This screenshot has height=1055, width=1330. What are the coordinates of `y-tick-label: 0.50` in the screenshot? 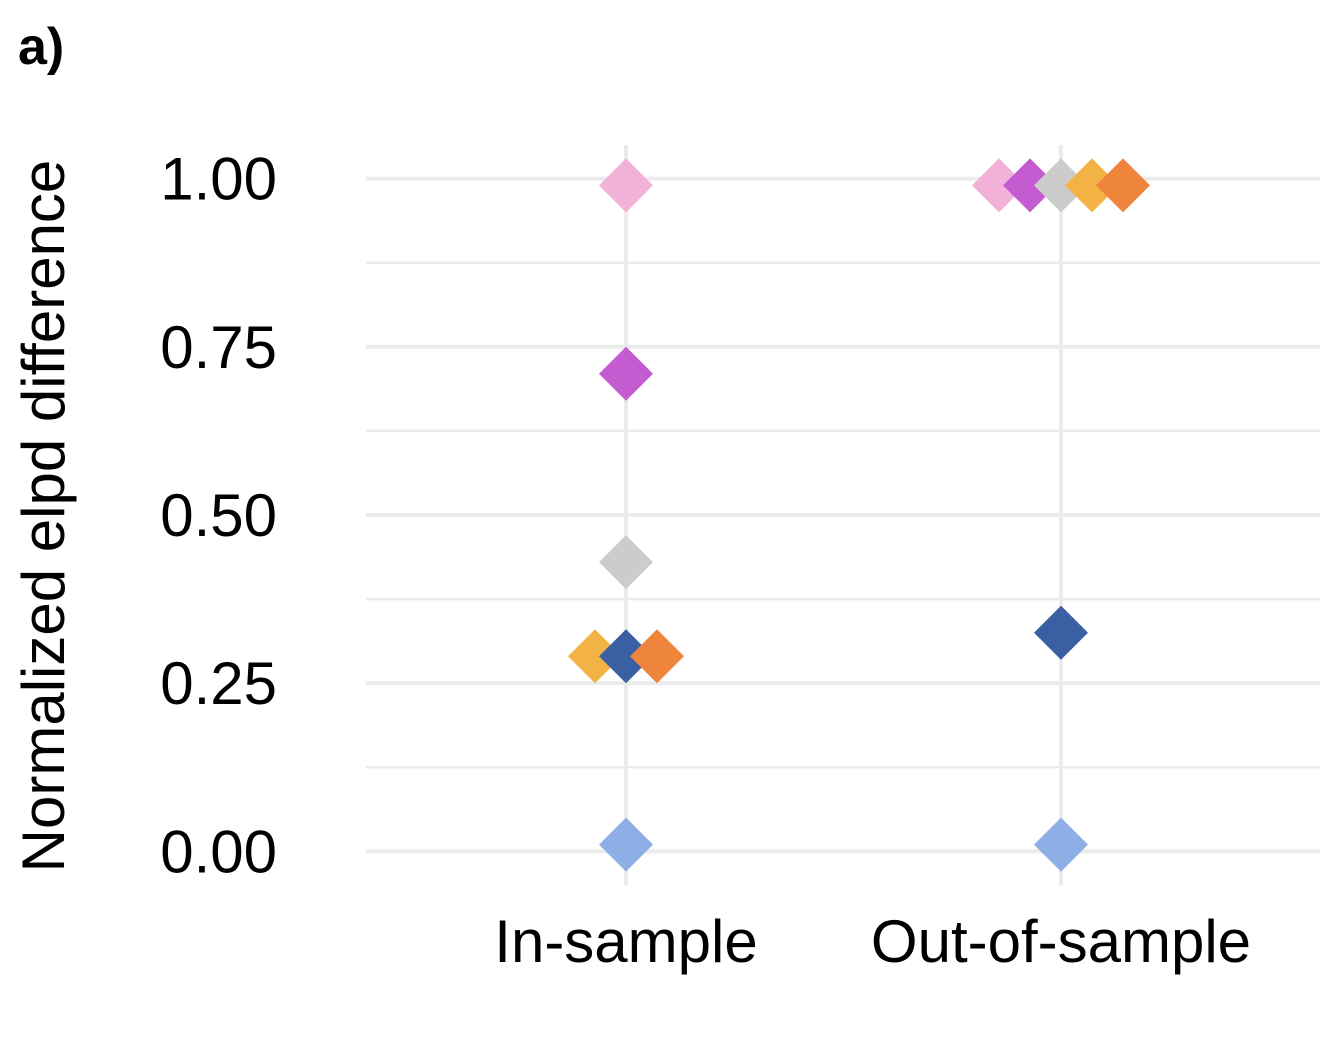 It's located at (218, 515).